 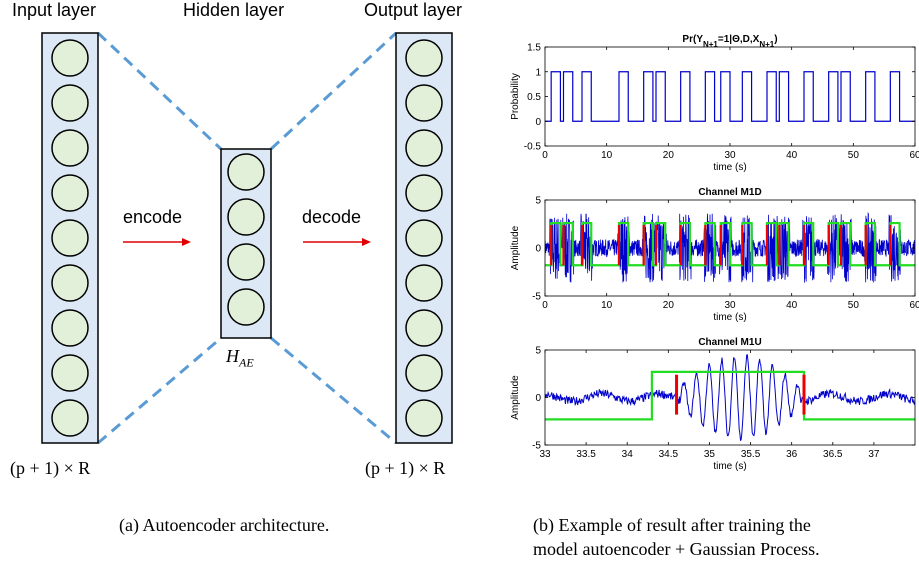 What do you see at coordinates (54, 10) in the screenshot?
I see `input-layer-title: Input layer` at bounding box center [54, 10].